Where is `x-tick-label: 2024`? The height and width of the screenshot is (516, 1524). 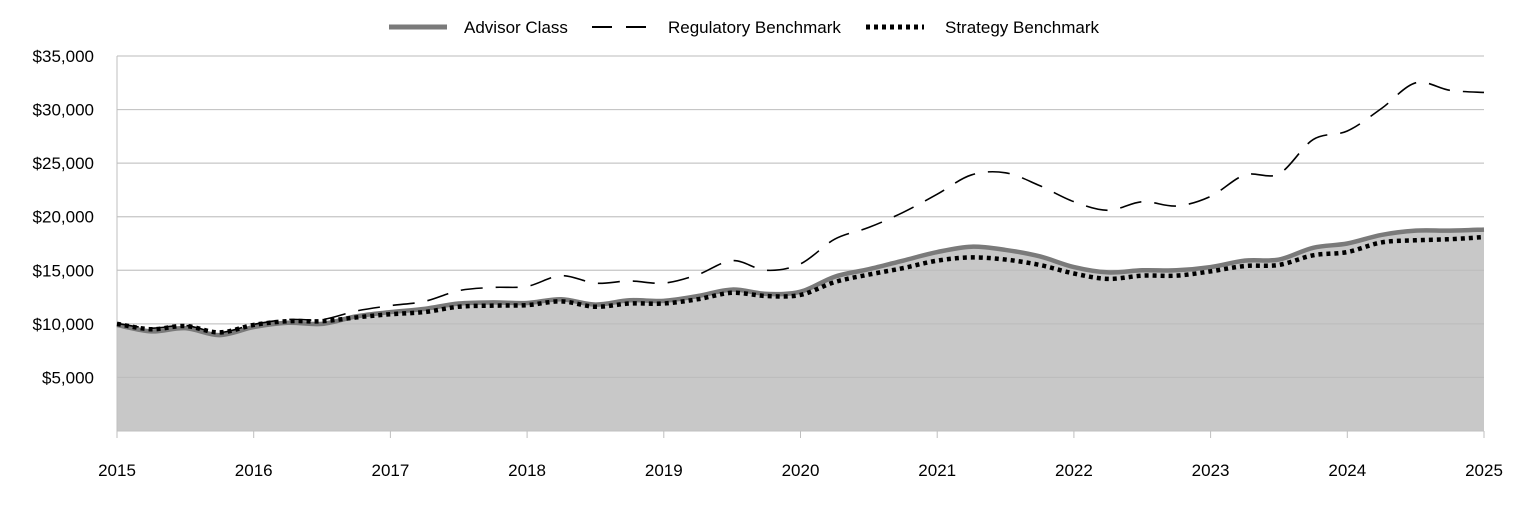 x-tick-label: 2024 is located at coordinates (1347, 470).